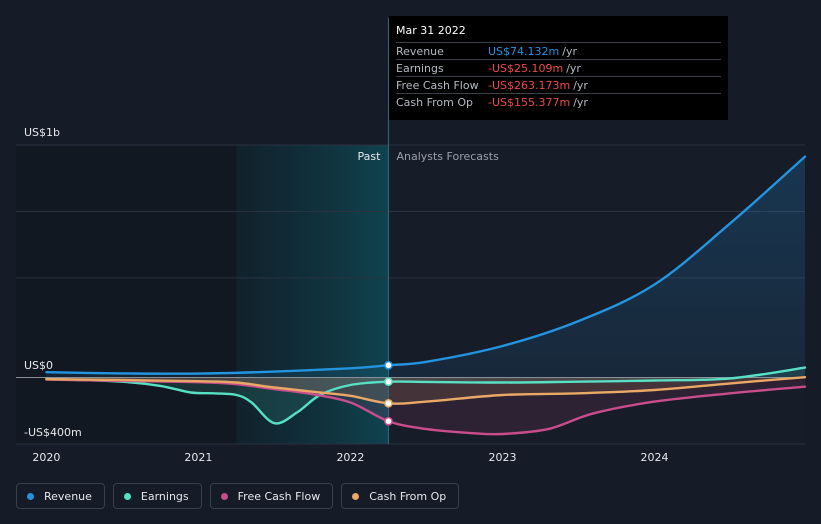 Image resolution: width=821 pixels, height=524 pixels. Describe the element at coordinates (388, 382) in the screenshot. I see `earnings-marker` at that location.